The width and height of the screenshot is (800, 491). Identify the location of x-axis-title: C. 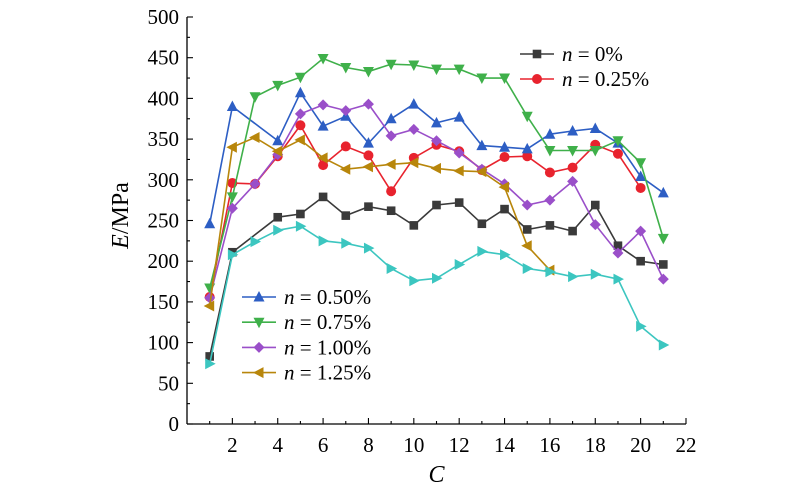
(436, 475).